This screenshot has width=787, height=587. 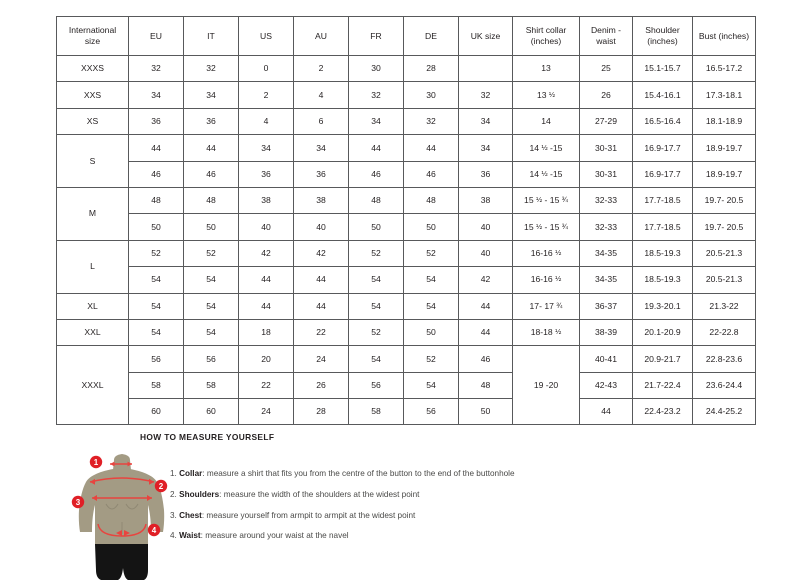 I want to click on column-header-2: IT, so click(x=211, y=36).